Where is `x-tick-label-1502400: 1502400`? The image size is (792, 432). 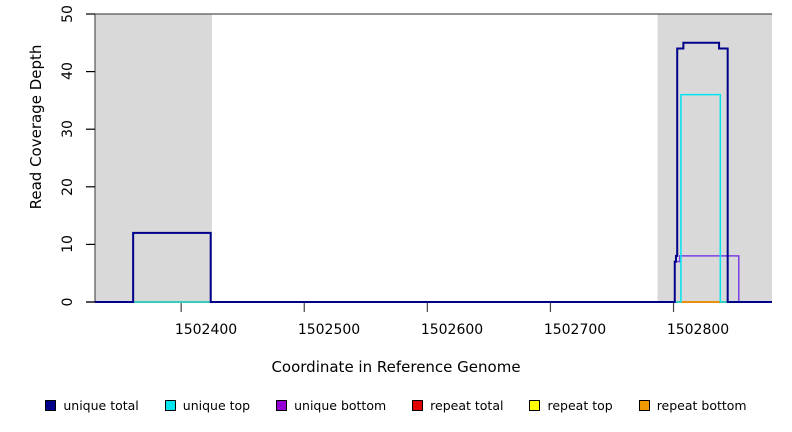 x-tick-label-1502400: 1502400 is located at coordinates (206, 330).